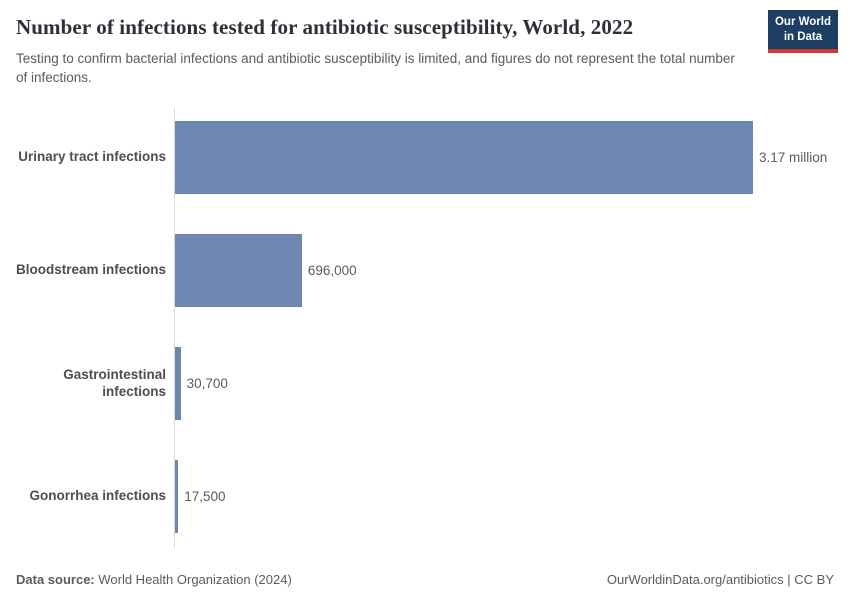  Describe the element at coordinates (90, 270) in the screenshot. I see `category-label: Bloodstream infections` at that location.